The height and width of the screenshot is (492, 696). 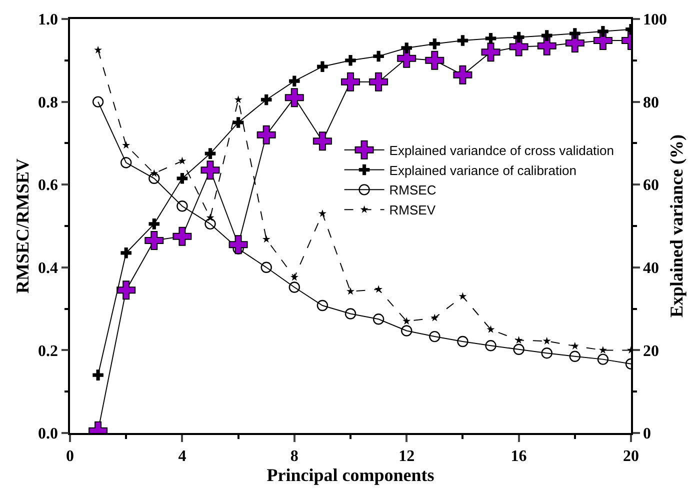 I want to click on x-axis-title: Principal components, so click(x=350, y=474).